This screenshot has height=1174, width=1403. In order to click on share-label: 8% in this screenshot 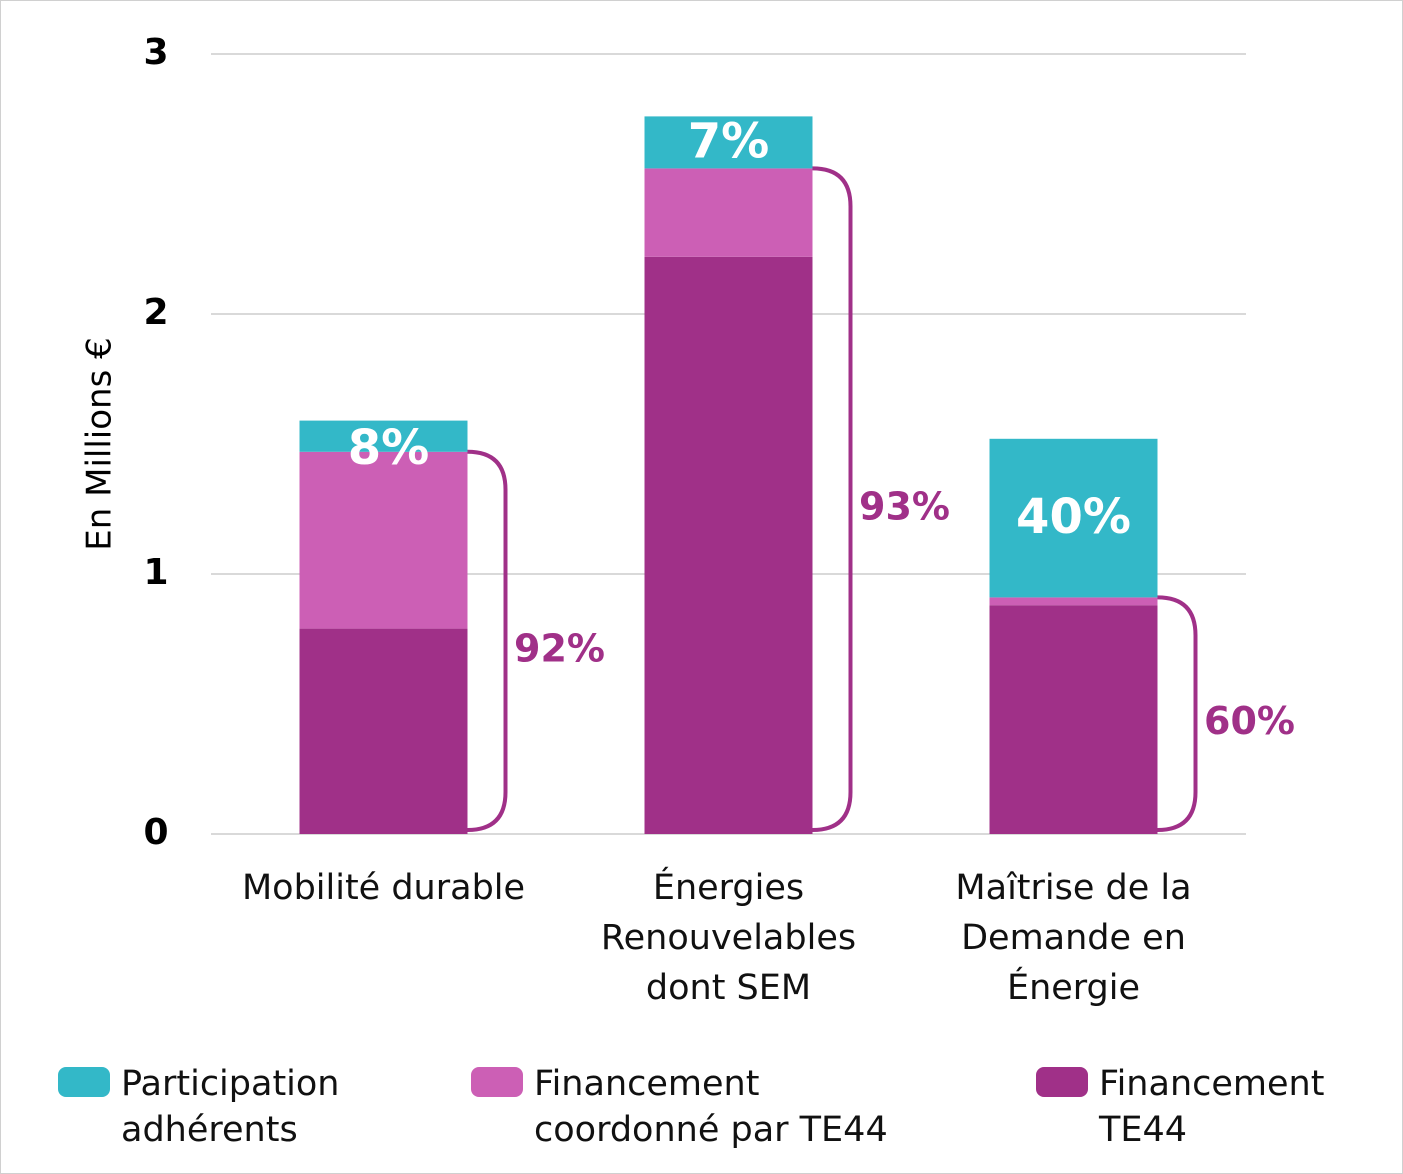, I will do `click(389, 448)`.